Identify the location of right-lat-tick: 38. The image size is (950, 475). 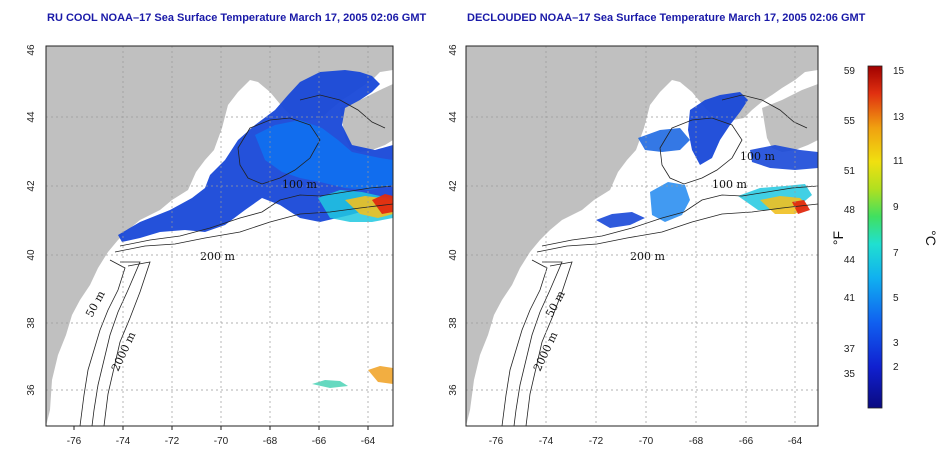
(453, 323).